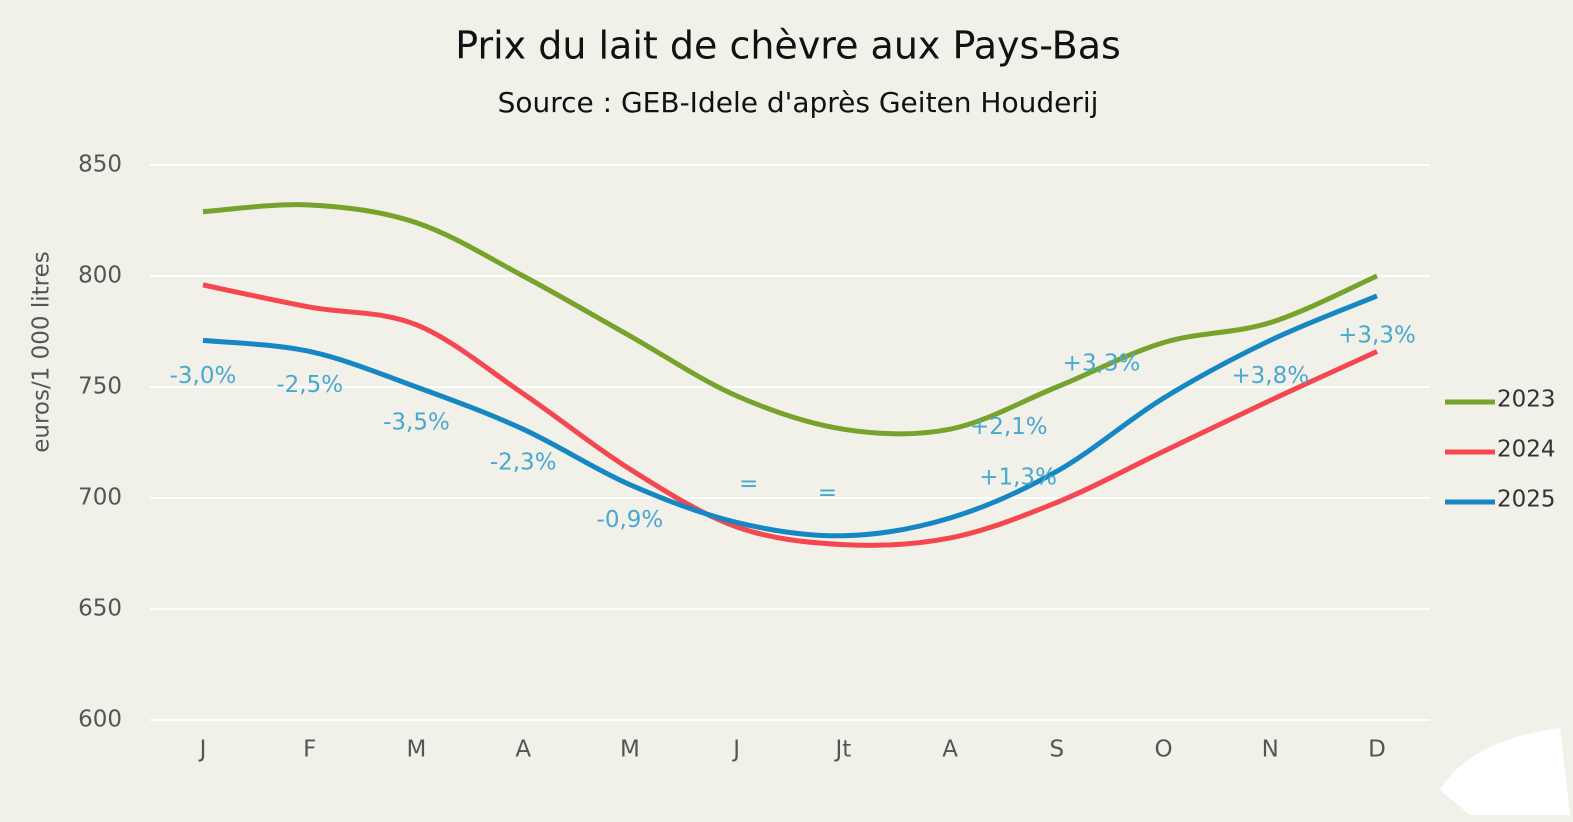 Image resolution: width=1573 pixels, height=822 pixels. What do you see at coordinates (1163, 750) in the screenshot?
I see `x-tick-label: O` at bounding box center [1163, 750].